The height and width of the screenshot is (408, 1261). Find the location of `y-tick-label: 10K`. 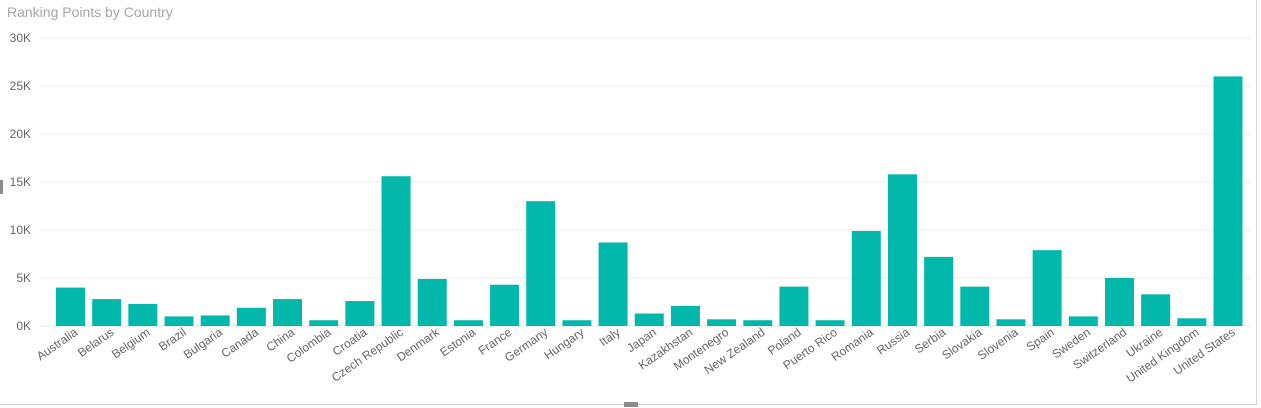

y-tick-label: 10K is located at coordinates (20, 230).